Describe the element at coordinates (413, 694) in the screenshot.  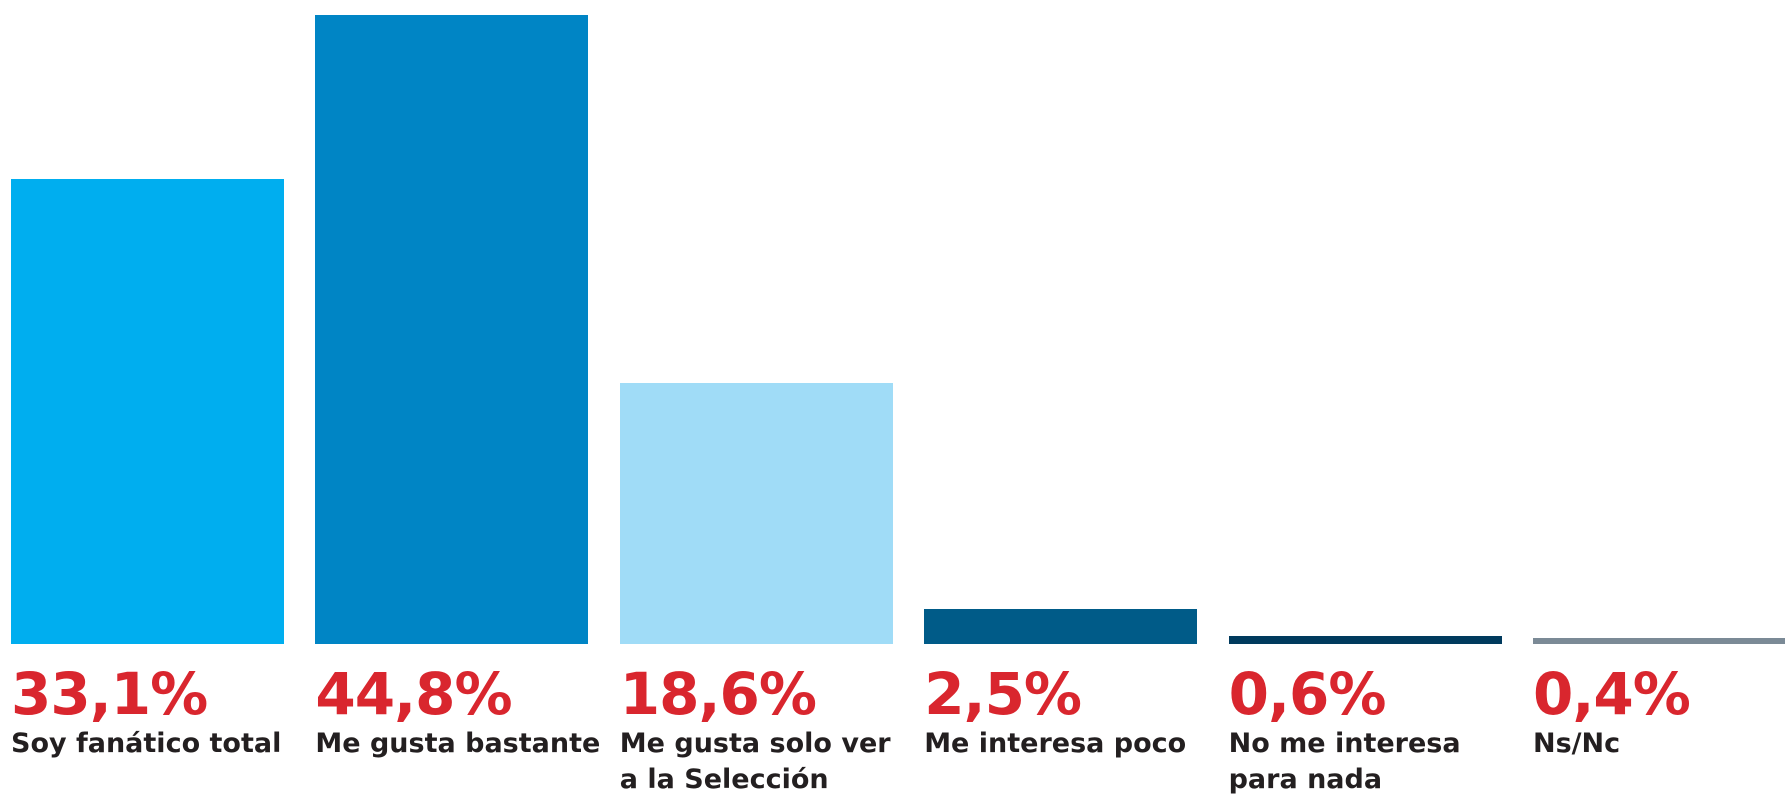
I see `value-label: 44,8%` at that location.